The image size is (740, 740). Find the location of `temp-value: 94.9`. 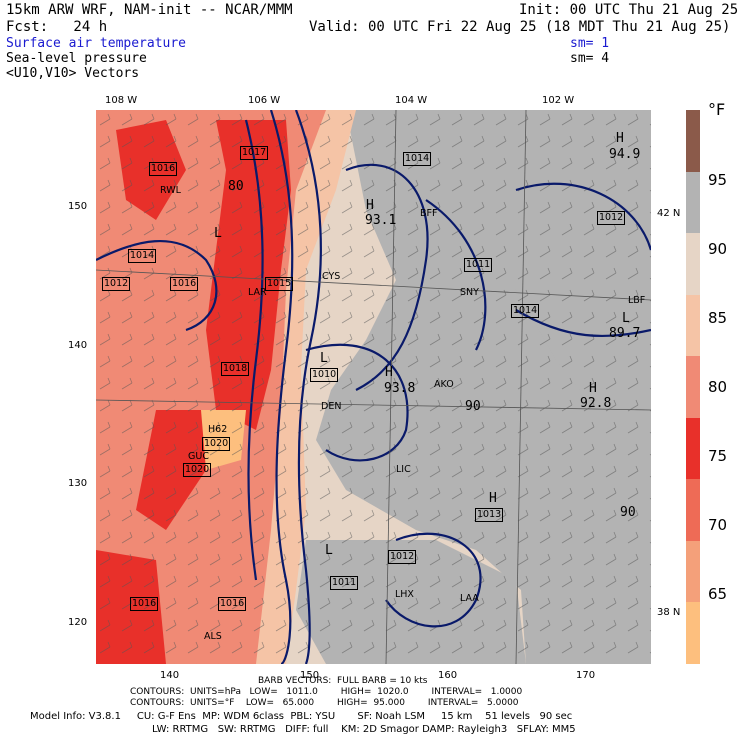

temp-value: 94.9 is located at coordinates (625, 154).